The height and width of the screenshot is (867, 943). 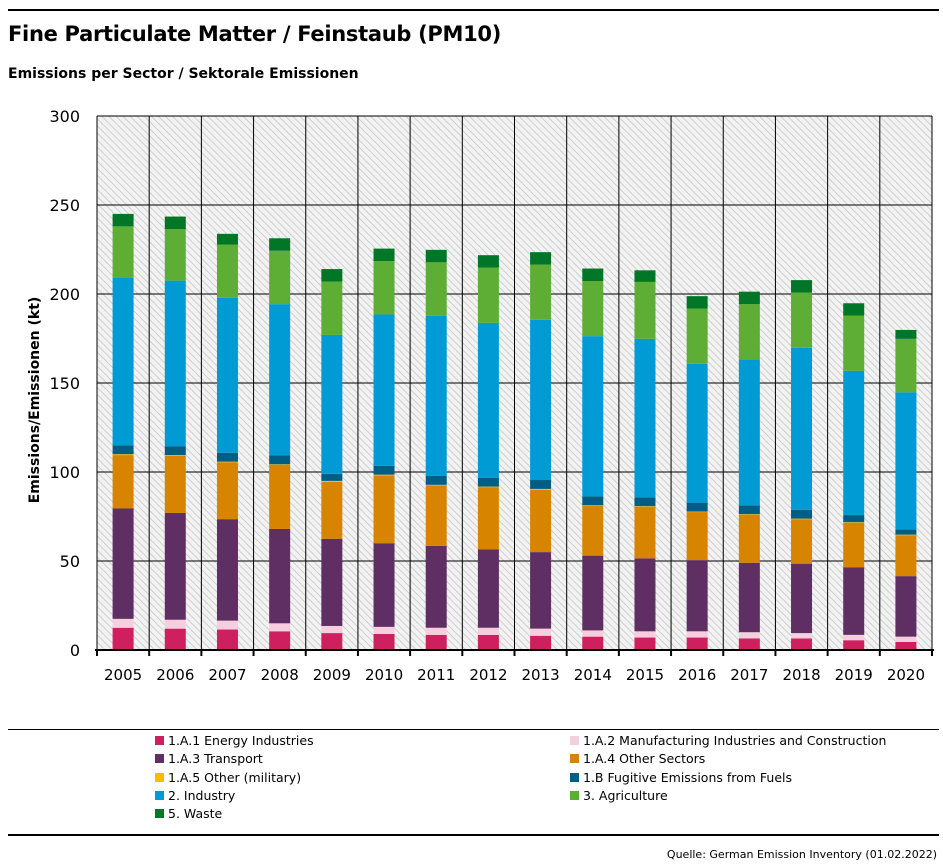 What do you see at coordinates (488, 482) in the screenshot?
I see `bar-segment-2012-1-B` at bounding box center [488, 482].